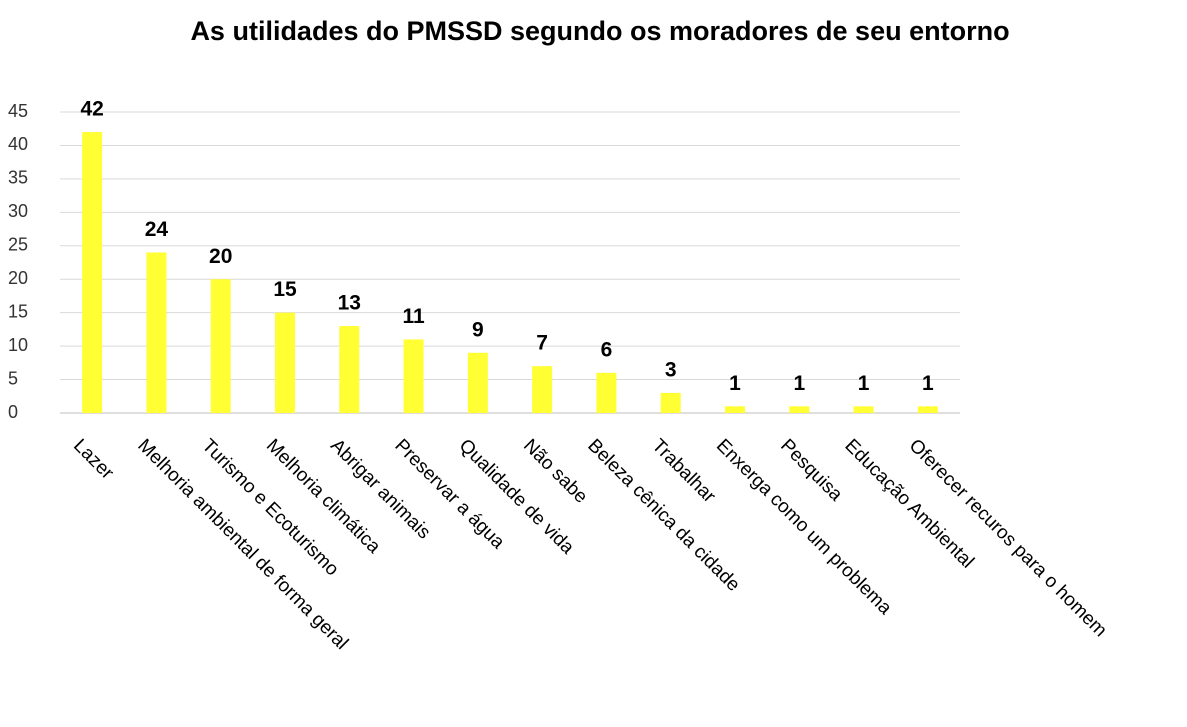  I want to click on value-label: 3, so click(671, 369).